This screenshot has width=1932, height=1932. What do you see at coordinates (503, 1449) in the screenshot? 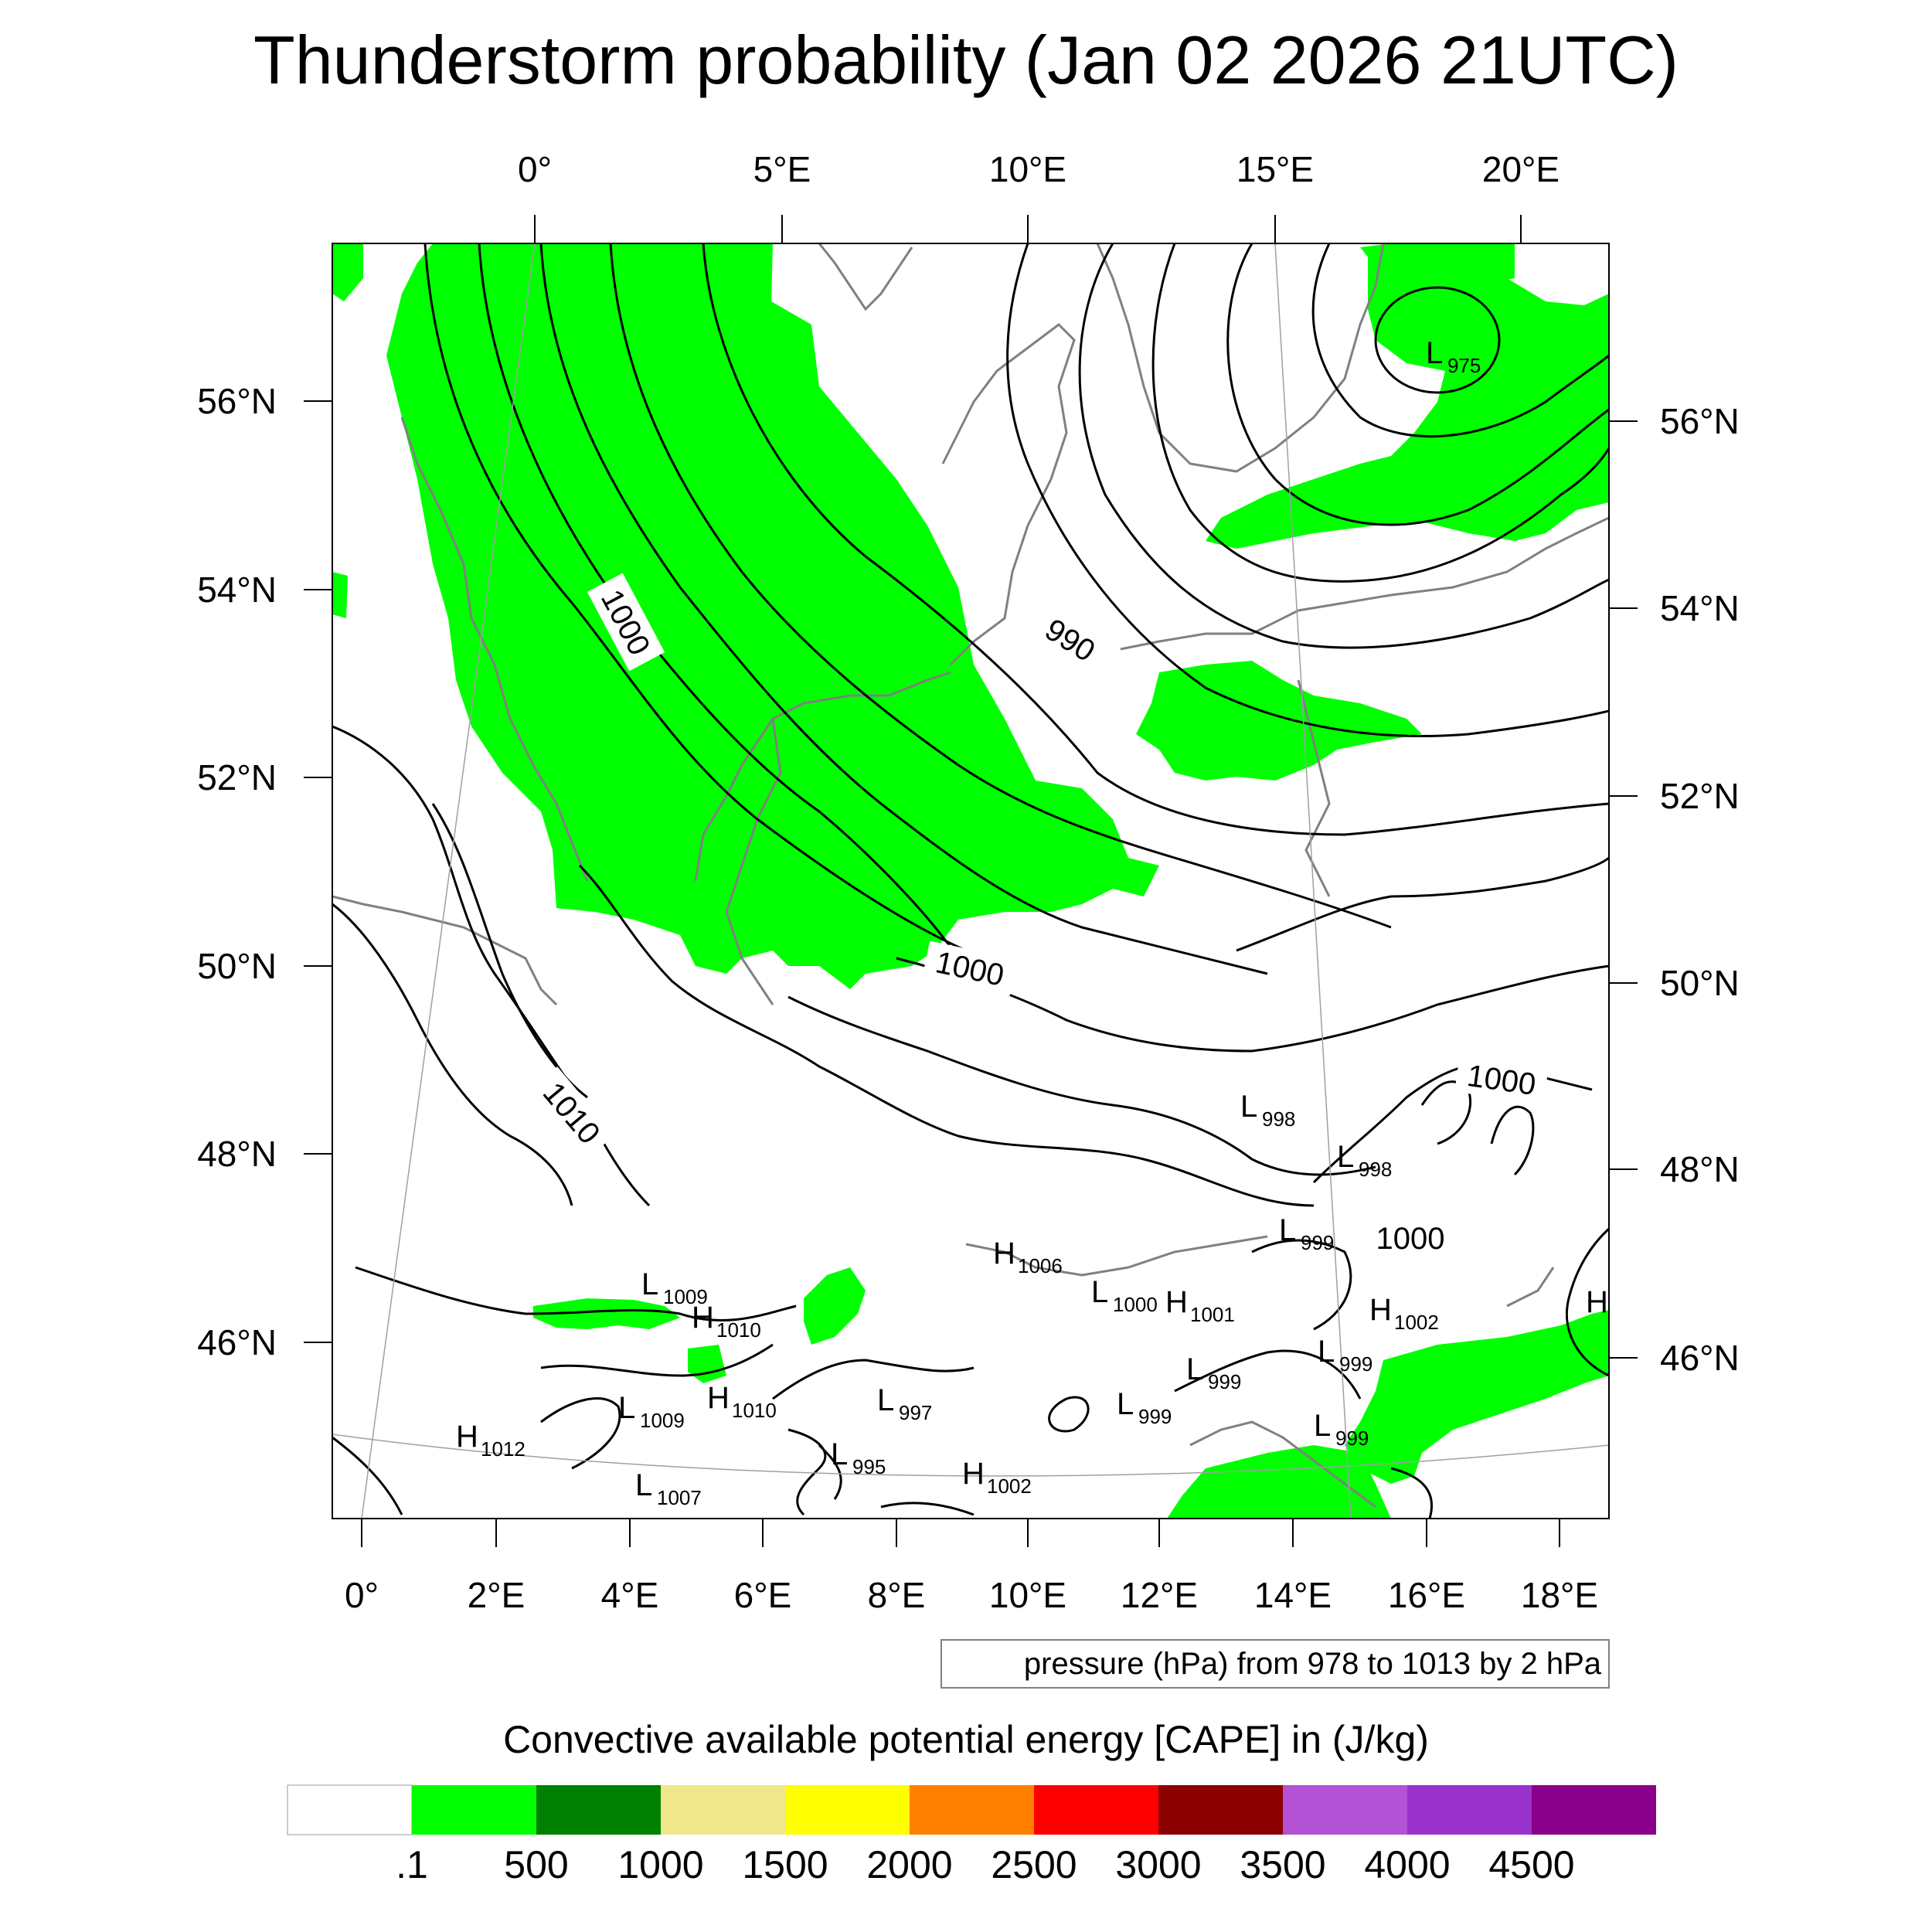
I see `pressure-center-value: 1012` at bounding box center [503, 1449].